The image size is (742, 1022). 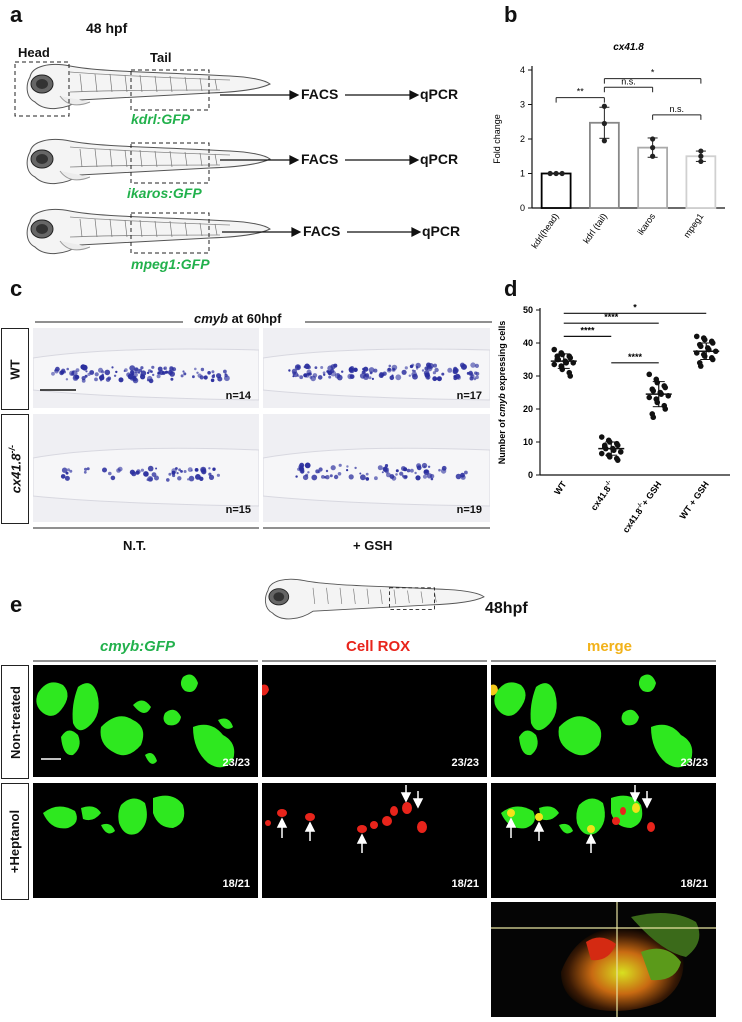 What do you see at coordinates (374, 661) in the screenshot?
I see `panel-e-col-lines` at bounding box center [374, 661].